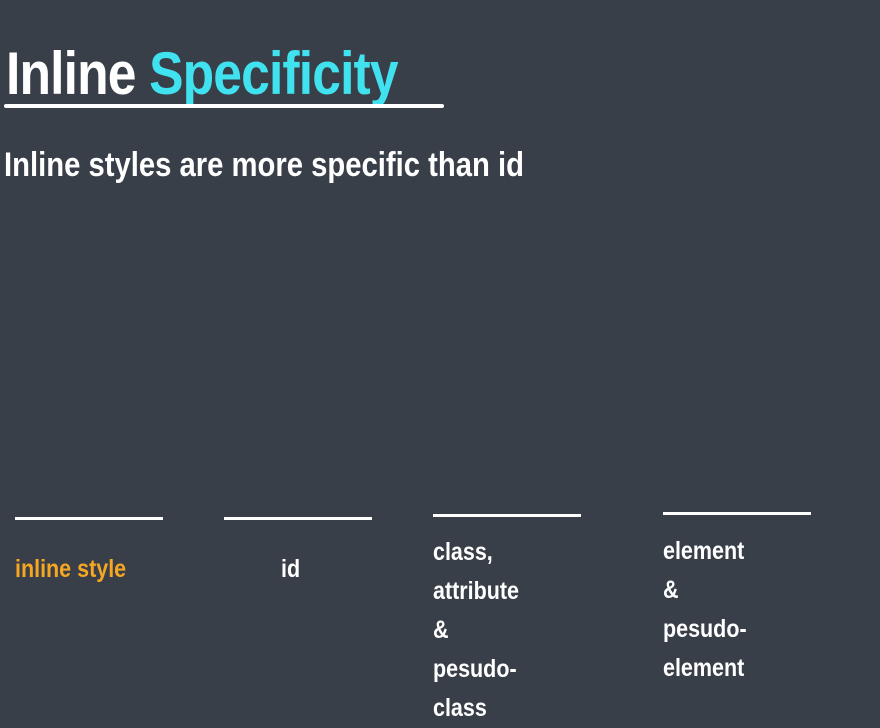 This screenshot has width=880, height=728. I want to click on slot-label-class: class, attribute & pesudo-class, so click(476, 630).